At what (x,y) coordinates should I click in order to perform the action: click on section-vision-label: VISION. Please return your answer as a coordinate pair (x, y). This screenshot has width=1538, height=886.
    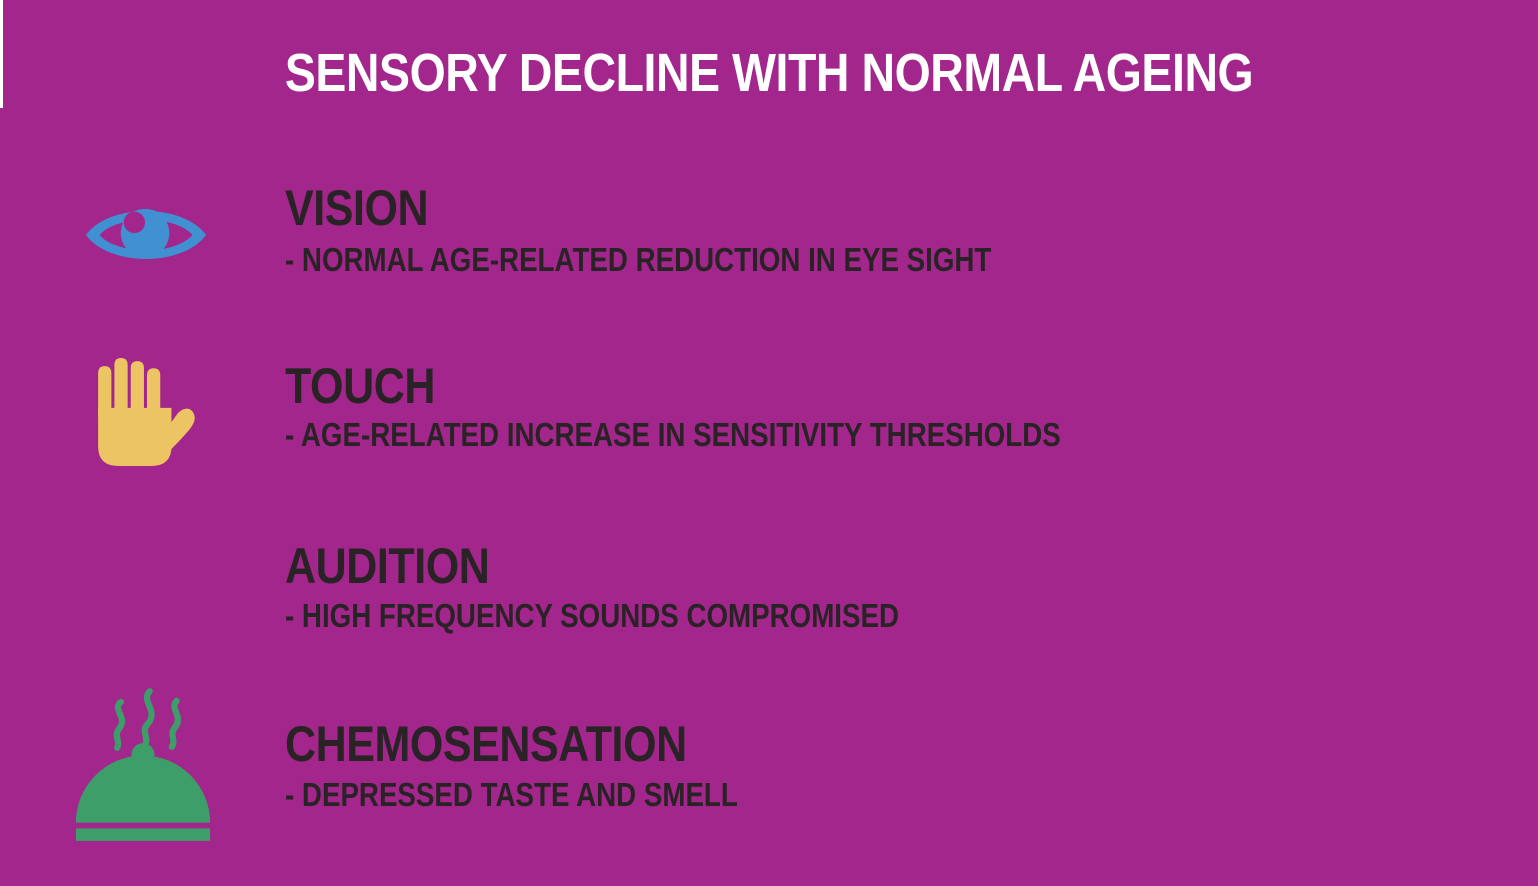
    Looking at the image, I should click on (357, 208).